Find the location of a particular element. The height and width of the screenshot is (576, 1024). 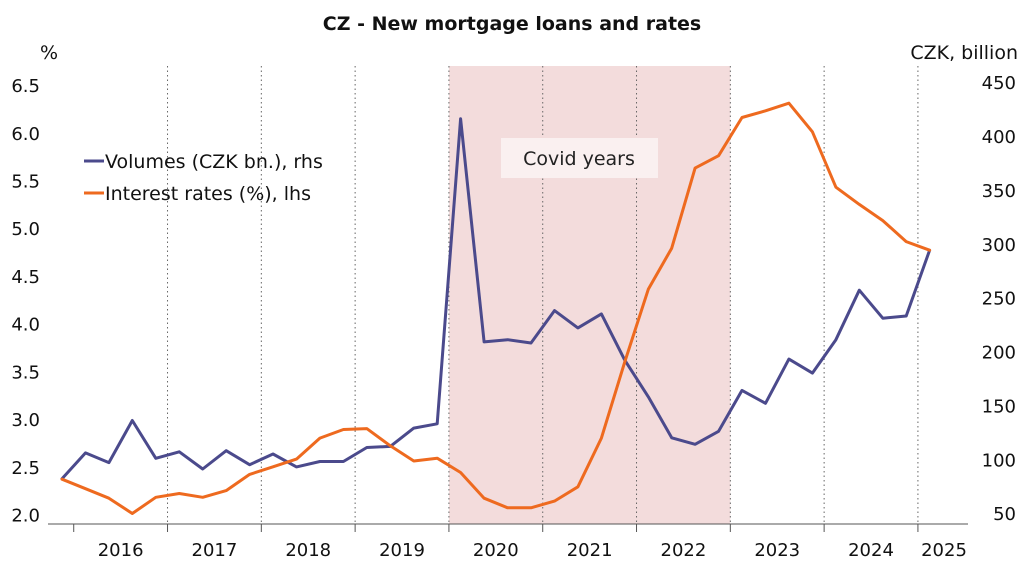

left-tick-label: 5.0 is located at coordinates (25, 229).